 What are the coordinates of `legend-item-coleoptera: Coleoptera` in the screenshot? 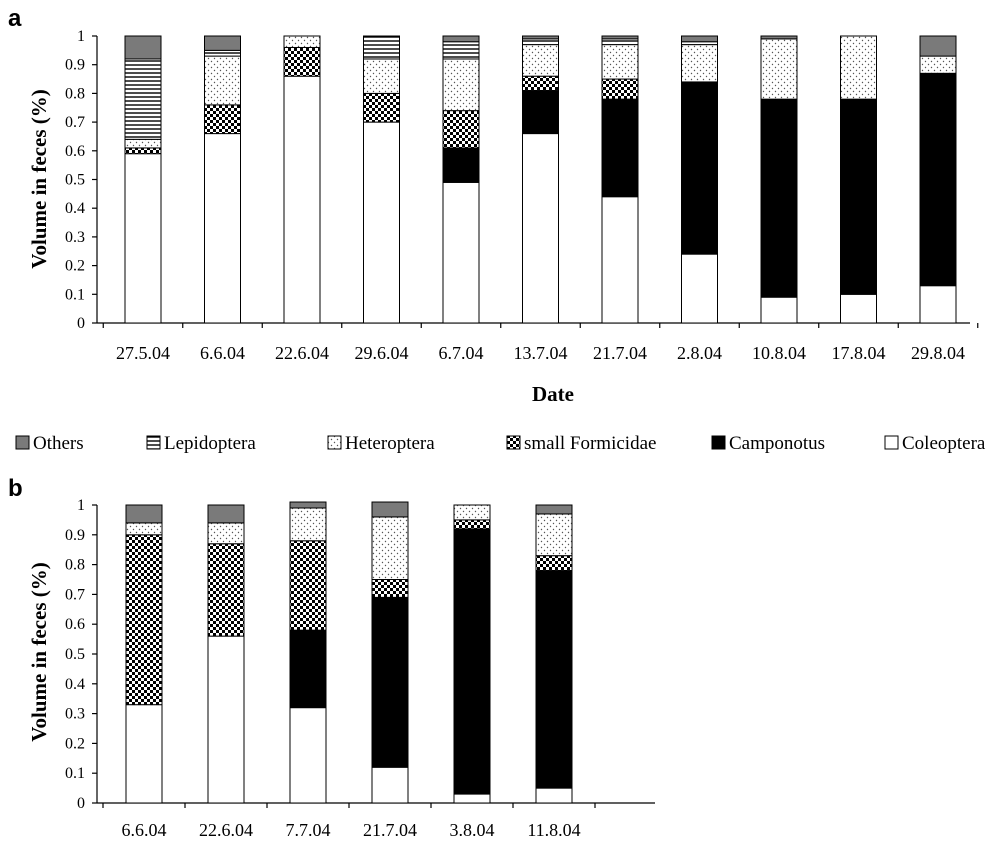 It's located at (935, 443).